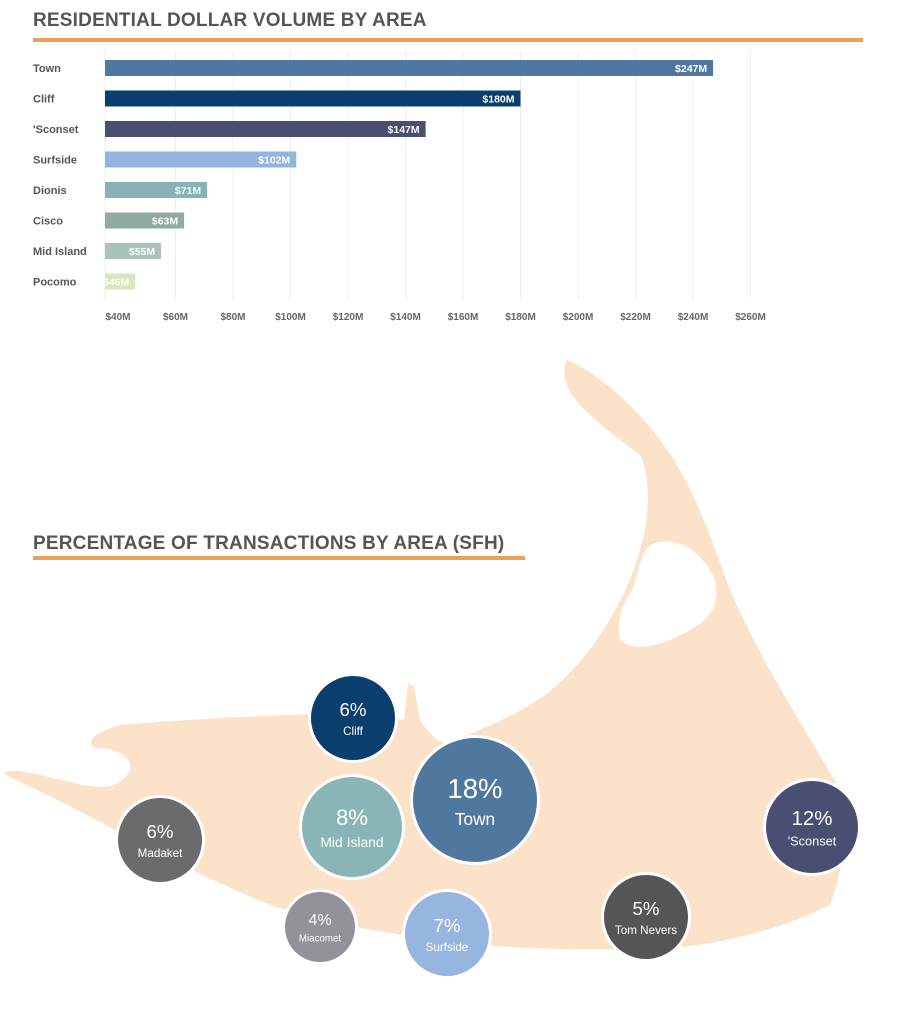 This screenshot has width=898, height=1024. What do you see at coordinates (232, 317) in the screenshot?
I see `x-tick-label: $80M` at bounding box center [232, 317].